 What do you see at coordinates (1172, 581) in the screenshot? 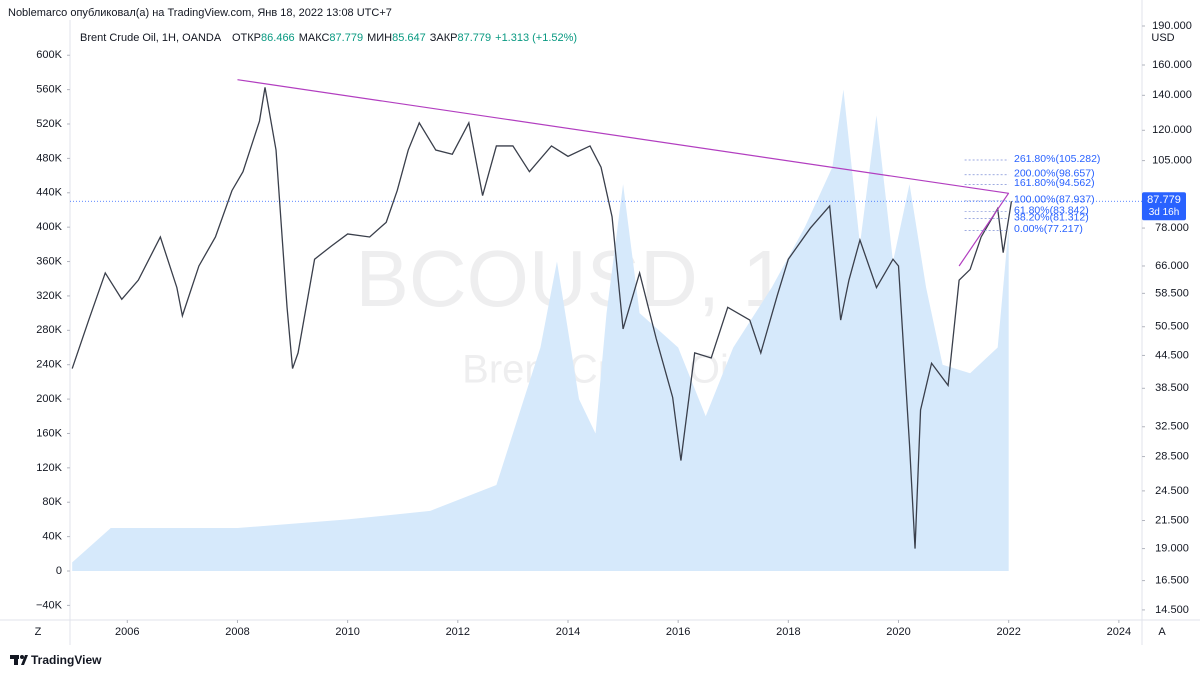
I see `y2-tick-label: 16.500` at bounding box center [1172, 581].